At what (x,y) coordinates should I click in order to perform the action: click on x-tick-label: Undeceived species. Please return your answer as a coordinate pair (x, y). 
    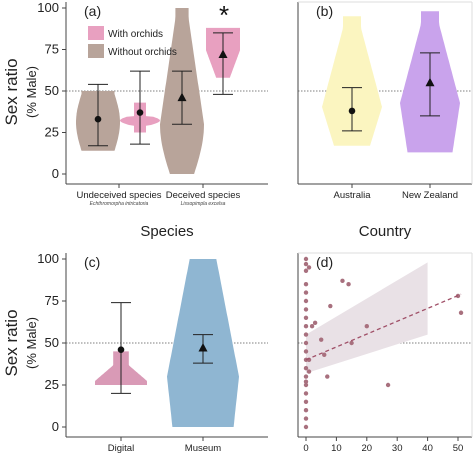
    Looking at the image, I should click on (118, 195).